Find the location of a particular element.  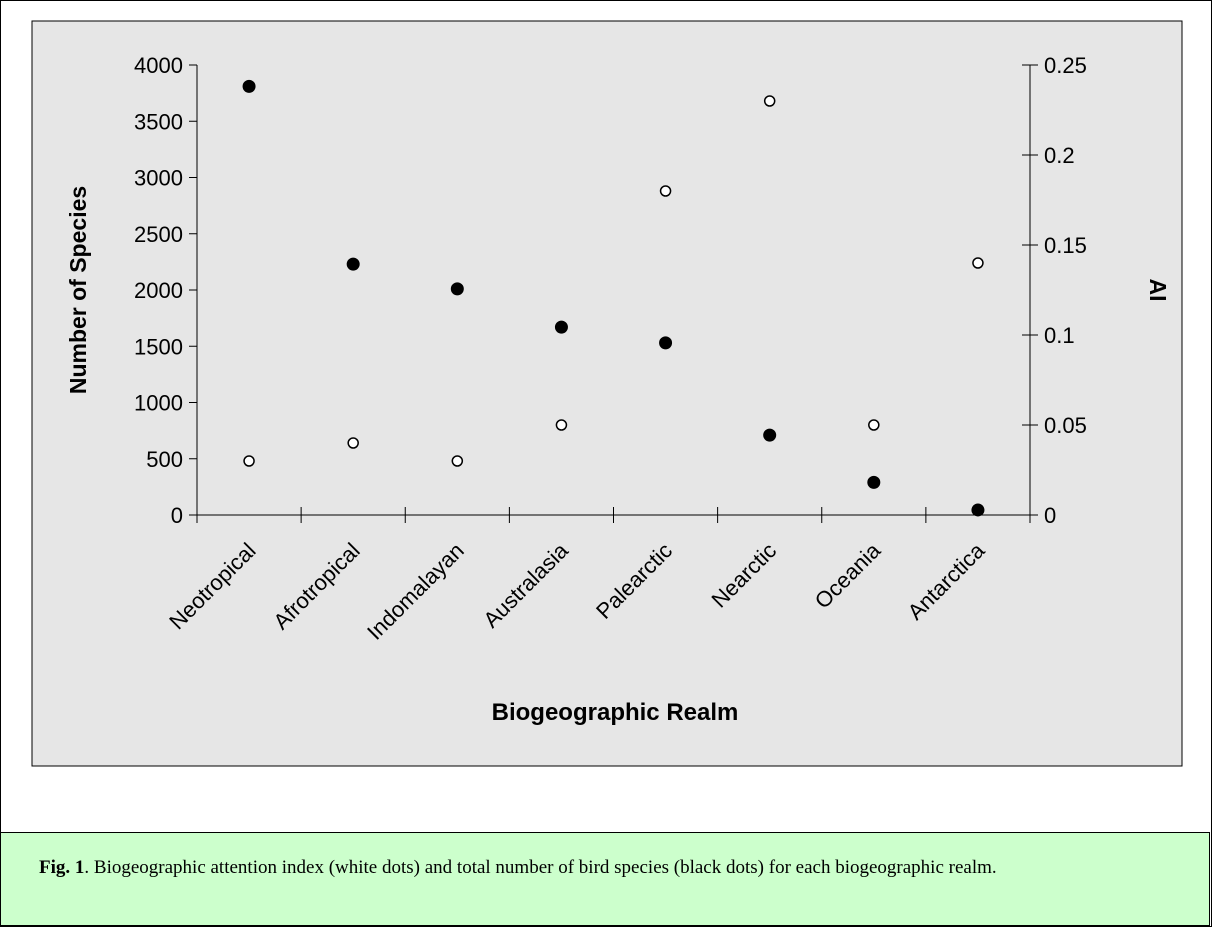

left-y-tick-label: 1000 is located at coordinates (158, 403).